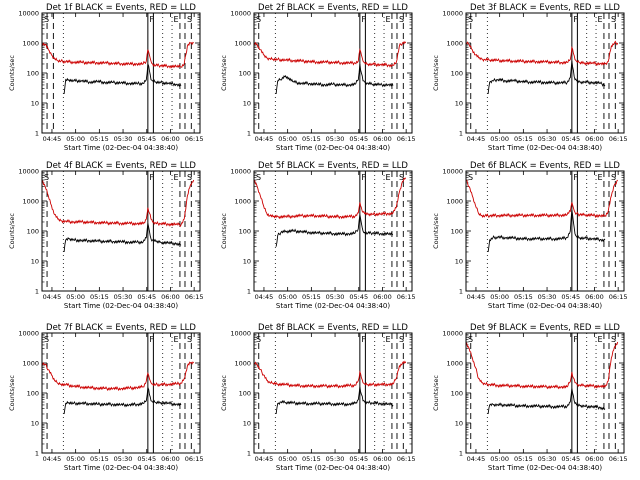 This screenshot has height=480, width=640. Describe the element at coordinates (121, 166) in the screenshot. I see `panel-title: Det 4f BLACK = Events, RED = LLD` at that location.